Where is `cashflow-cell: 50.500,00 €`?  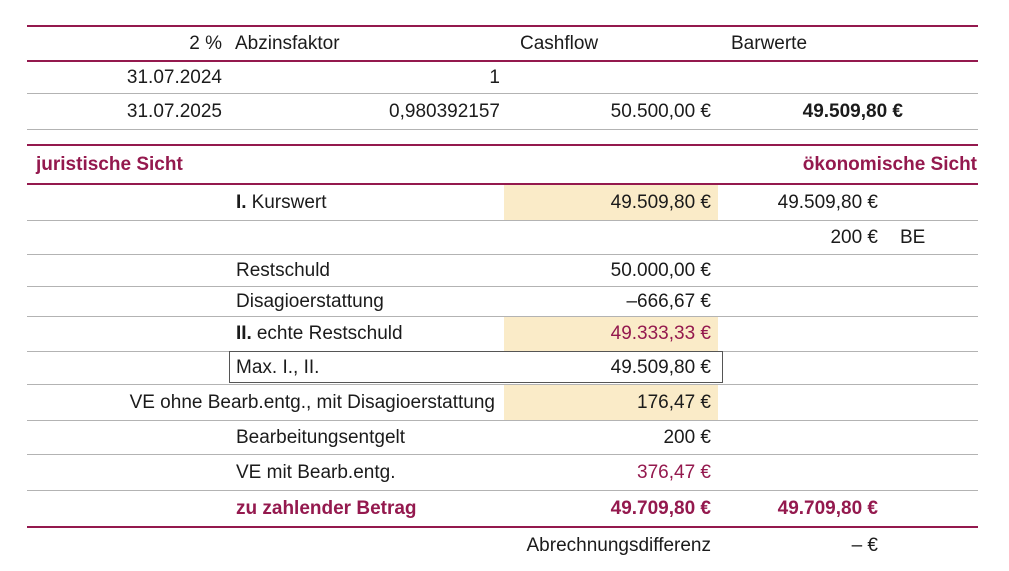 cashflow-cell: 50.500,00 € is located at coordinates (660, 111).